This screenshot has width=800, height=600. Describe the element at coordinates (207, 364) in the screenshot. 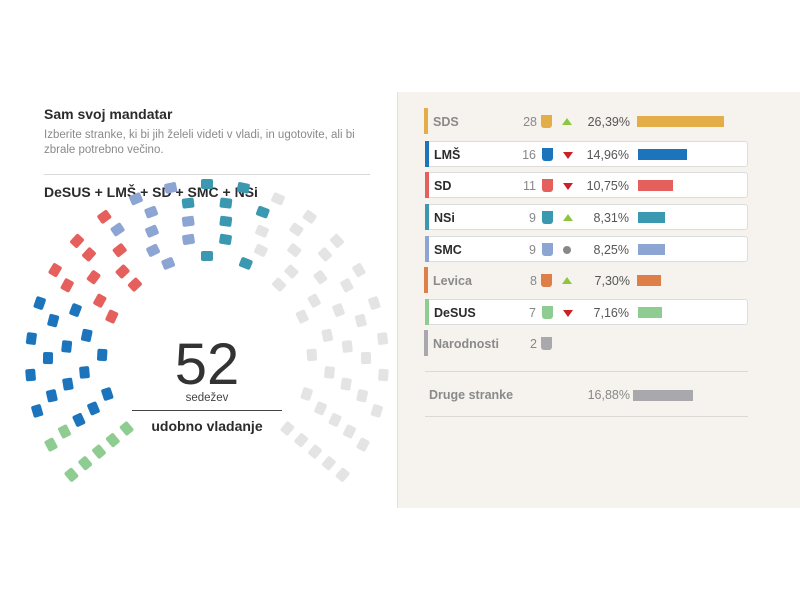

I see `seat-count: 52` at that location.